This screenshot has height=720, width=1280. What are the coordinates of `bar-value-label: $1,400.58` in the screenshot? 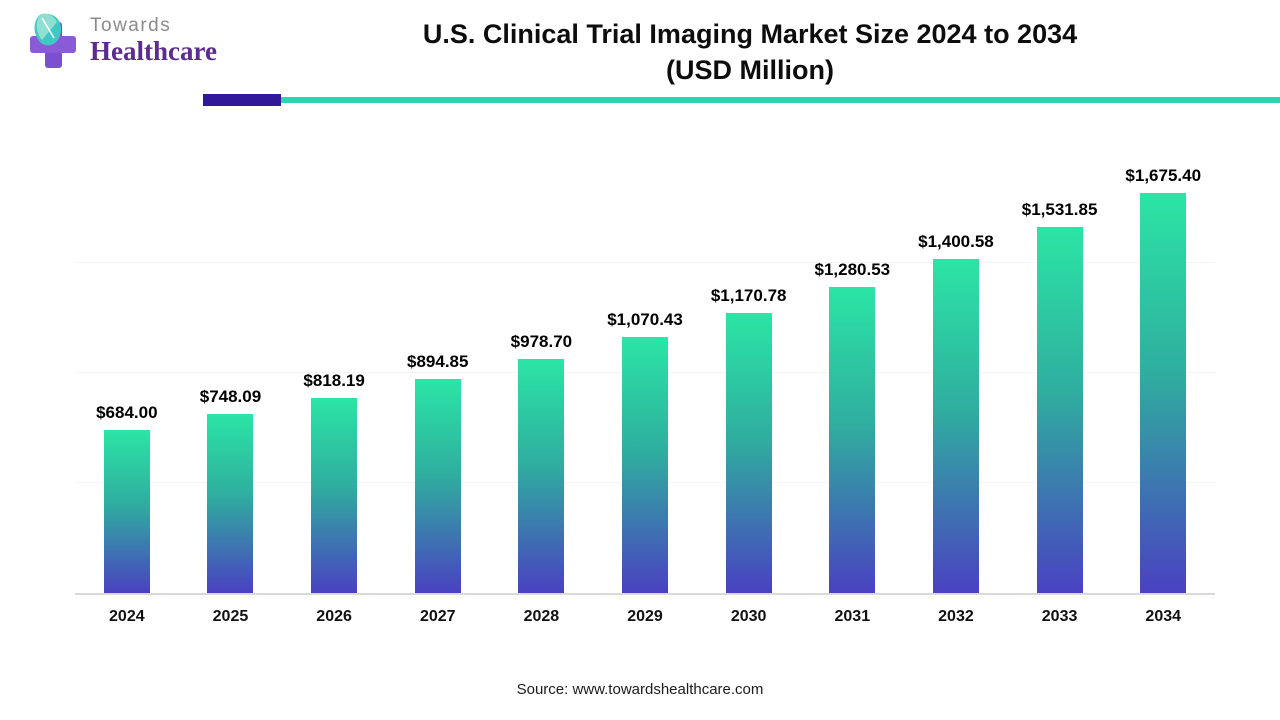 It's located at (956, 241).